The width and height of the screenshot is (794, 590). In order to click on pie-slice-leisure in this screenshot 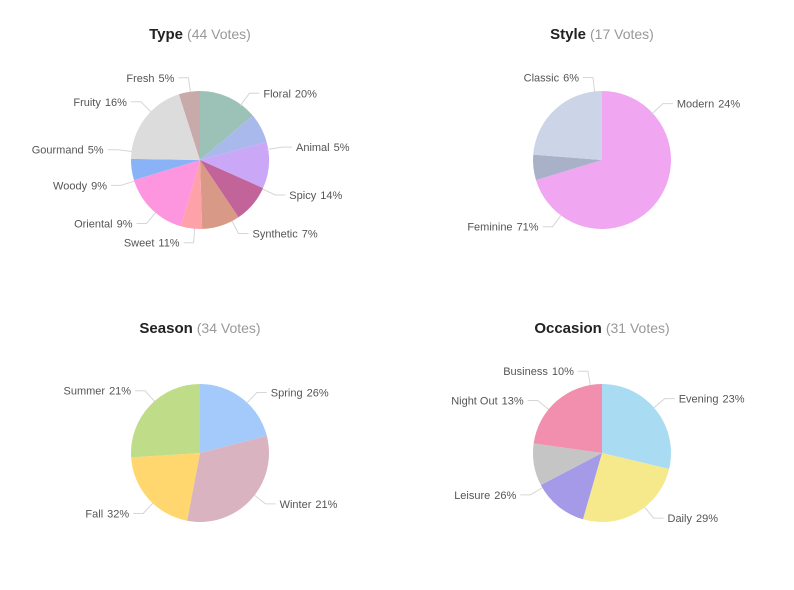, I will do `click(626, 487)`.